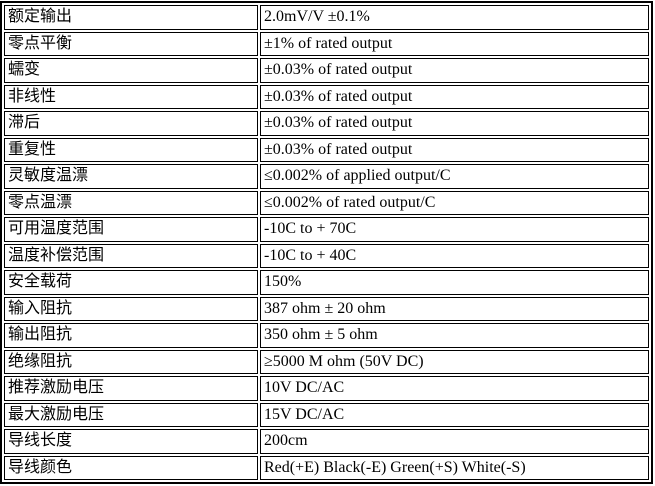  I want to click on table-row: 输入阻抗 387 ohm ± 20 ohm, so click(326, 308).